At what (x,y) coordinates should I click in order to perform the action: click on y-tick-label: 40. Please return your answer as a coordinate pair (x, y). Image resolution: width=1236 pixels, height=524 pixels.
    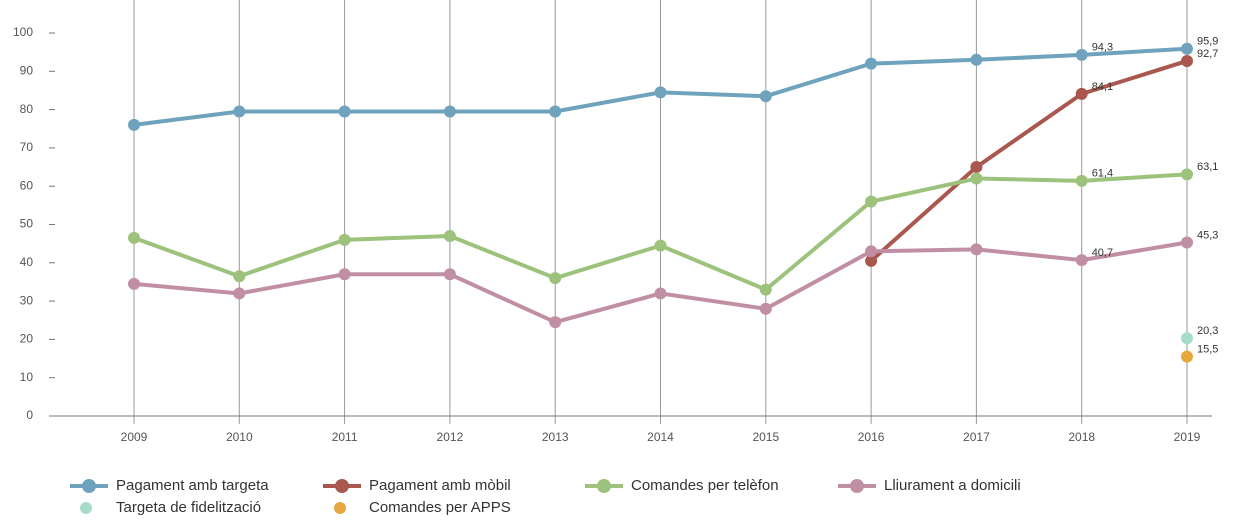
    Looking at the image, I should click on (27, 262).